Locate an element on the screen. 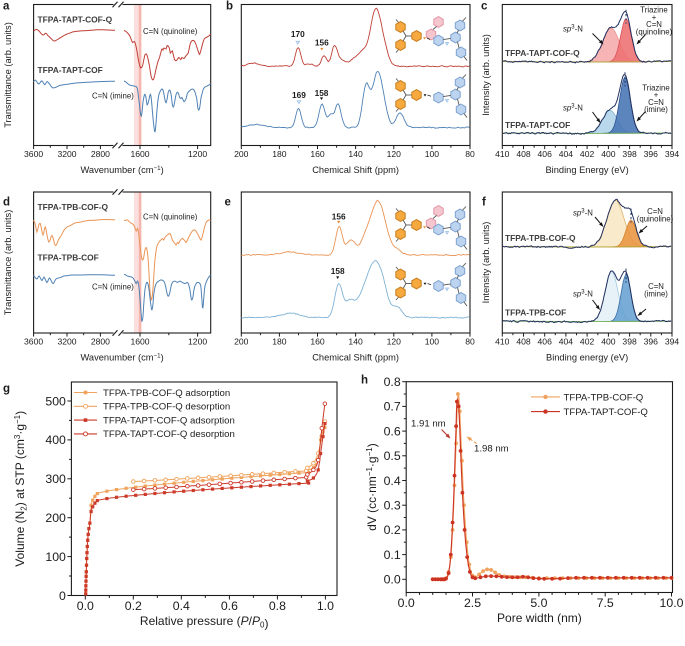 Image resolution: width=685 pixels, height=646 pixels. svg-text: dV (cc·nm−1·g−1) is located at coordinates (372, 487).